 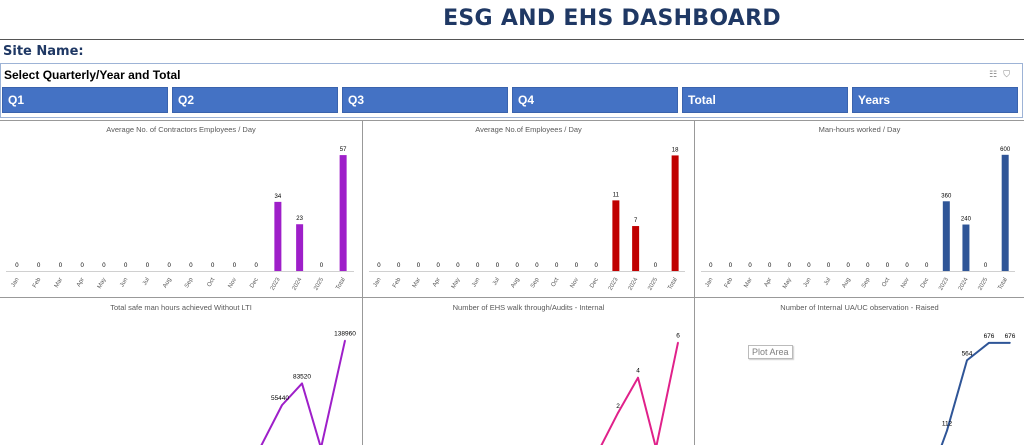 I want to click on multi-select-icon: ☷, so click(x=996, y=74).